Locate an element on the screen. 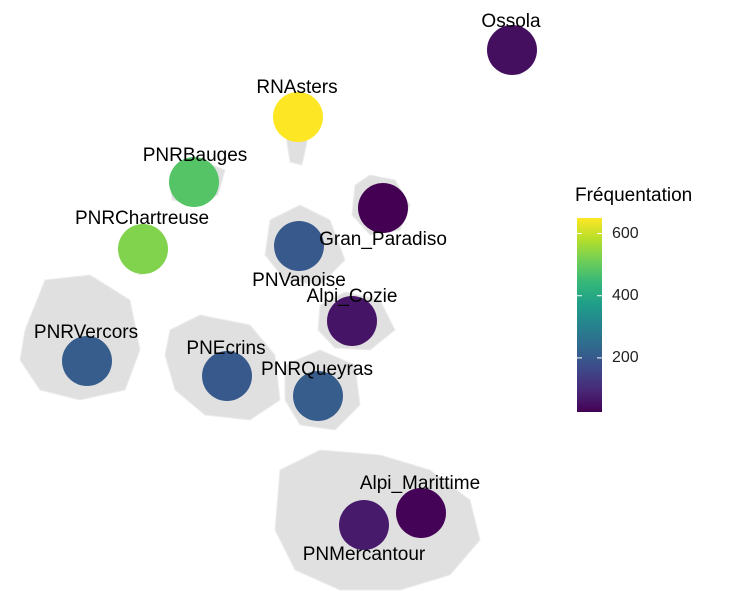 Image resolution: width=732 pixels, height=591 pixels. legend-title: Fréquentation is located at coordinates (633, 195).